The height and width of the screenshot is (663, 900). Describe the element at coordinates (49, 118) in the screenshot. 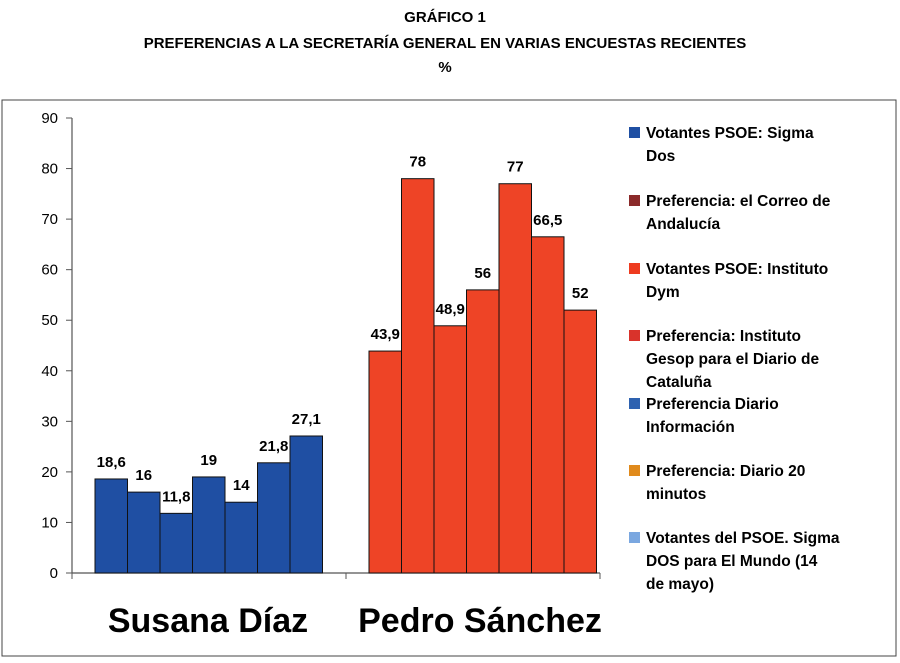

I see `y-tick-label: 90` at that location.